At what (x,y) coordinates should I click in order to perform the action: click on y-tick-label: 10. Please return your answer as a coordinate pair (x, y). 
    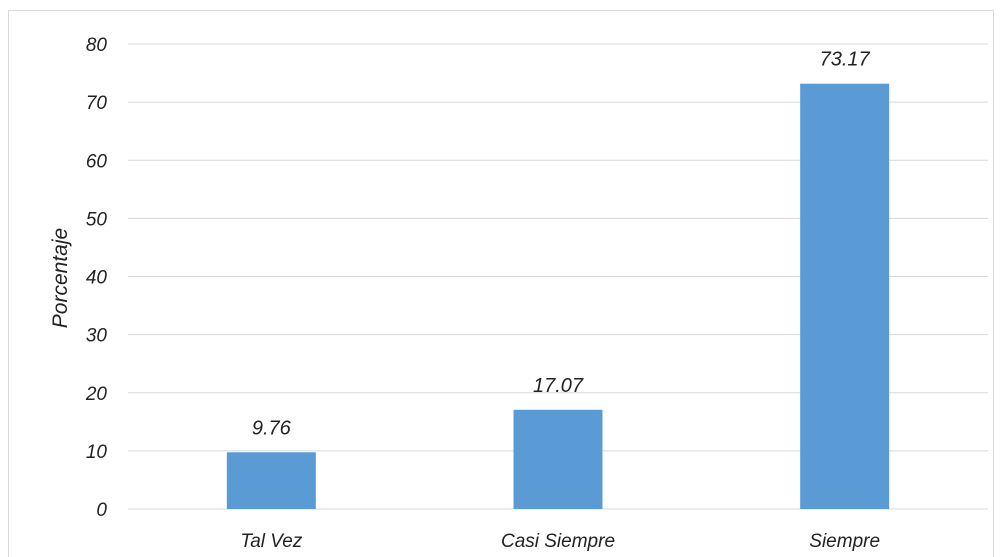
    Looking at the image, I should click on (97, 452).